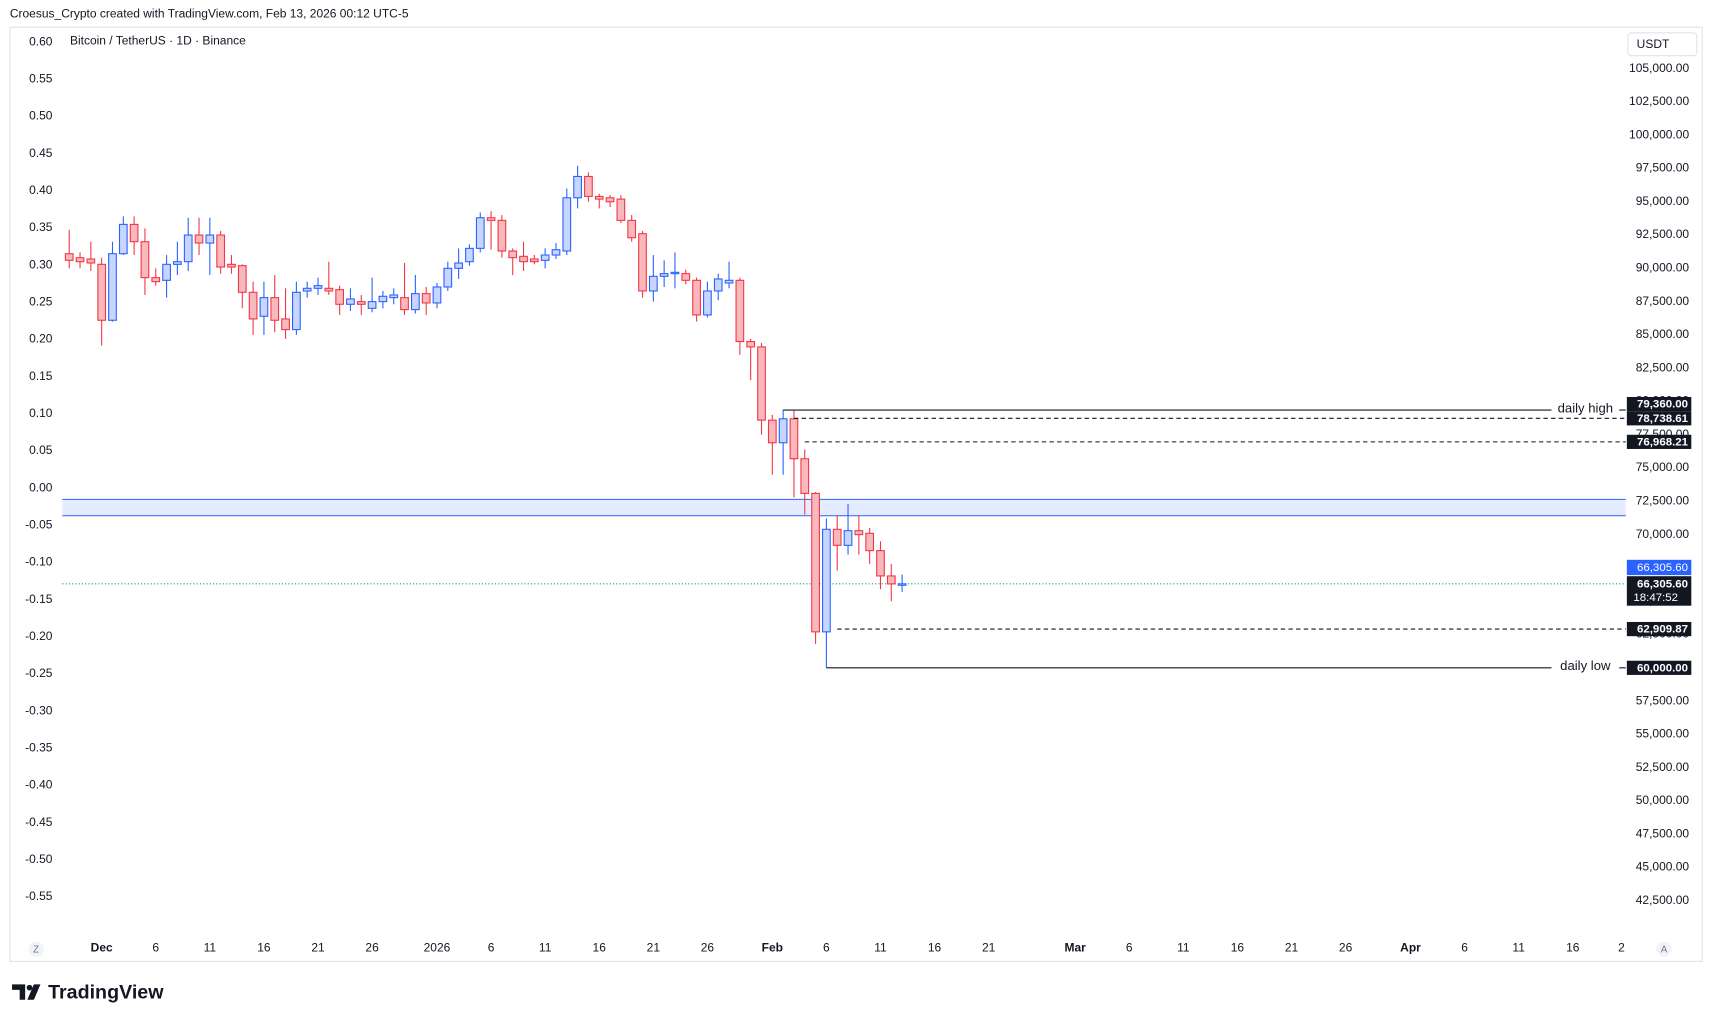  Describe the element at coordinates (1410, 948) in the screenshot. I see `x-tick-label: Apr` at that location.